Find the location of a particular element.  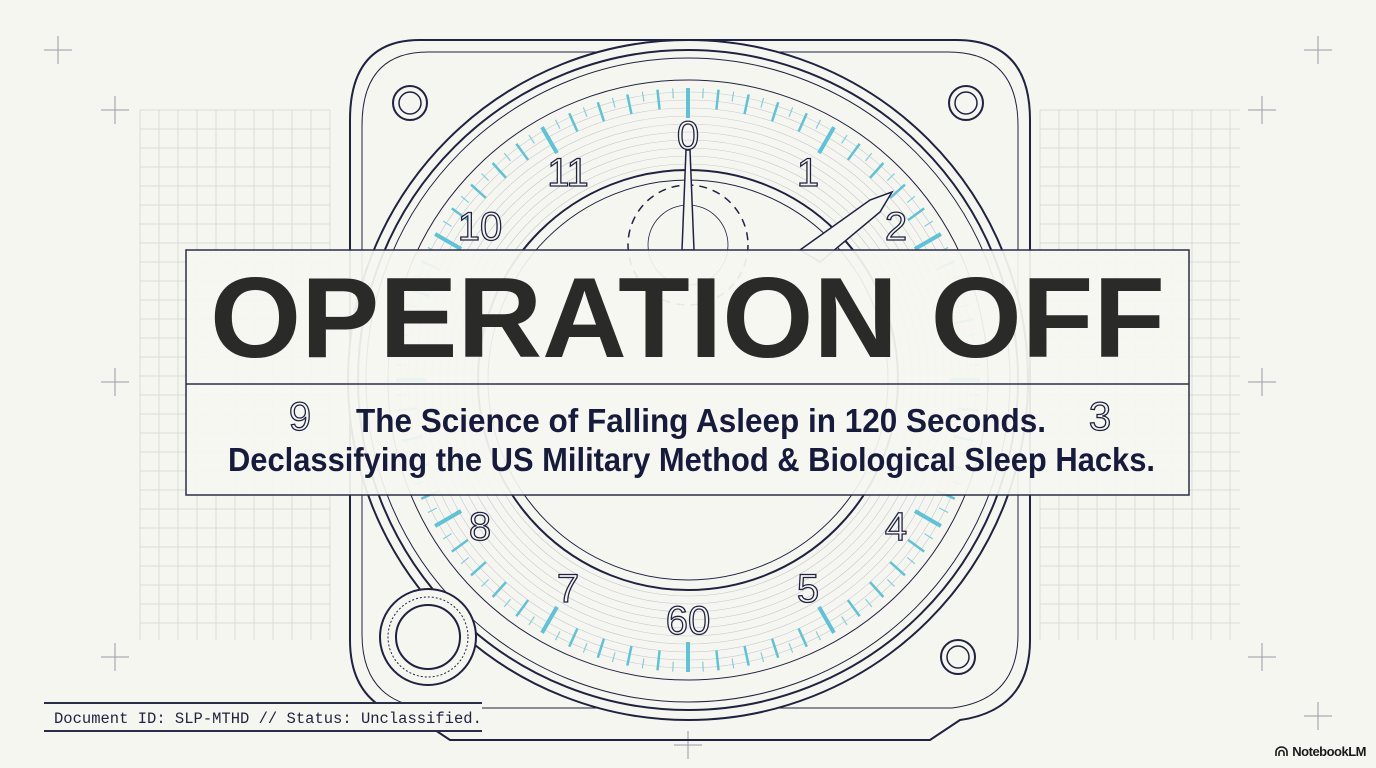

notebooklm-logo-icon is located at coordinates (1282, 751).